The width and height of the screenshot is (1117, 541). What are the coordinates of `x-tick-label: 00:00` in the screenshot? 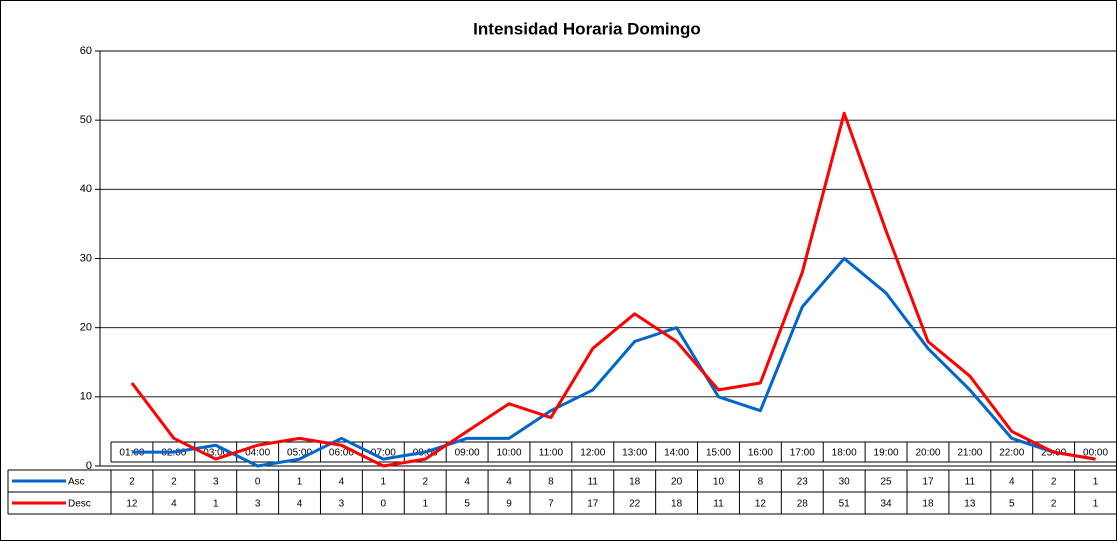 It's located at (1095, 453).